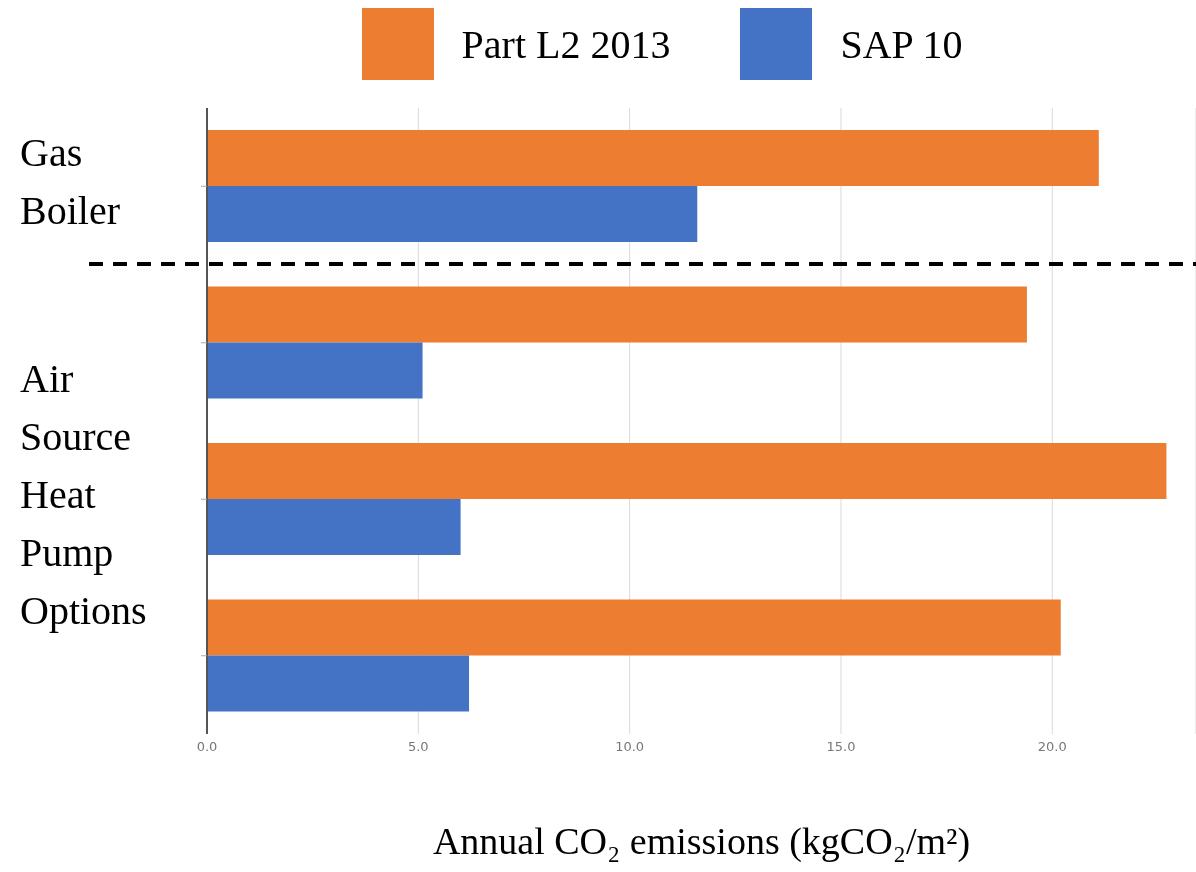 Image resolution: width=1196 pixels, height=872 pixels. I want to click on x-tick-label: 20.0, so click(1052, 747).